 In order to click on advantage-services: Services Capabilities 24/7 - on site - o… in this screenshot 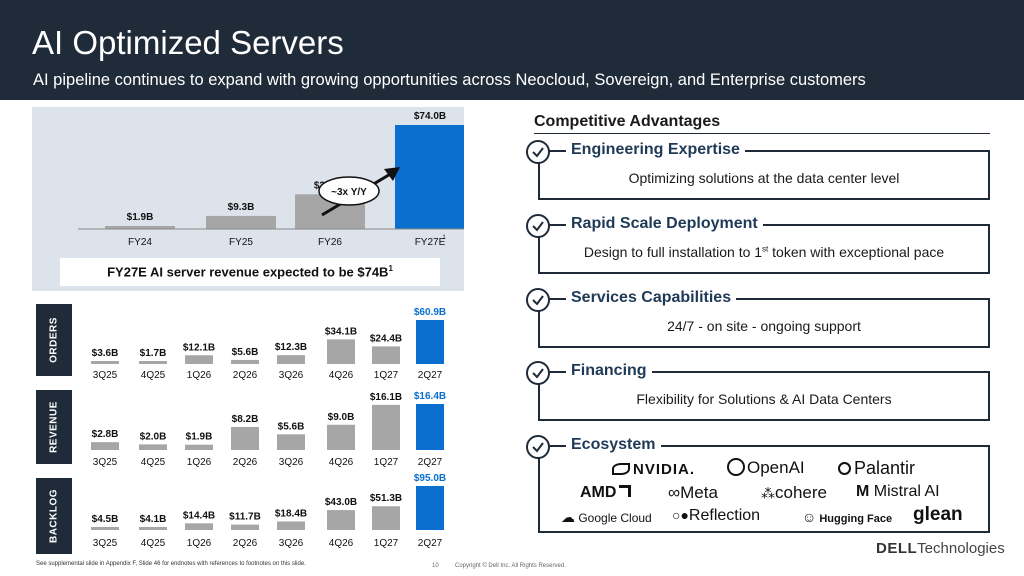, I will do `click(759, 320)`.